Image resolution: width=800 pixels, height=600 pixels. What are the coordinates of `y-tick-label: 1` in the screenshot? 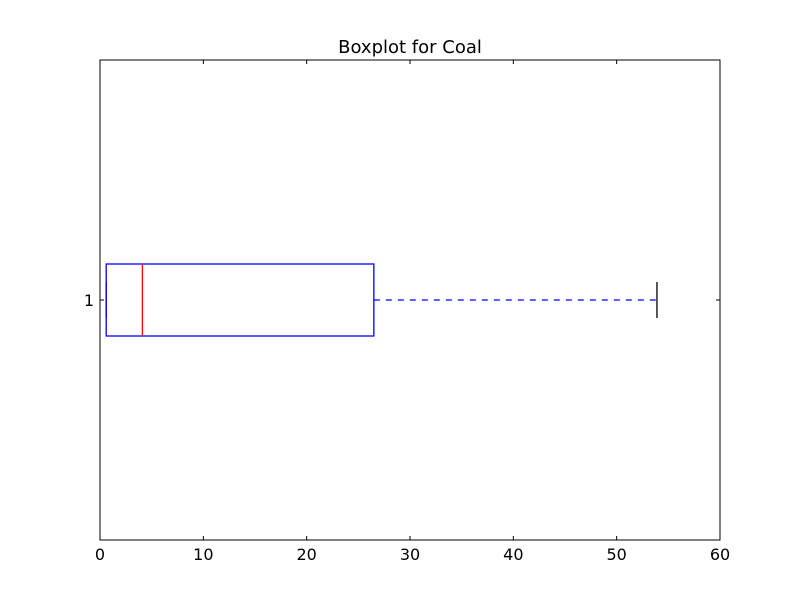 It's located at (89, 300).